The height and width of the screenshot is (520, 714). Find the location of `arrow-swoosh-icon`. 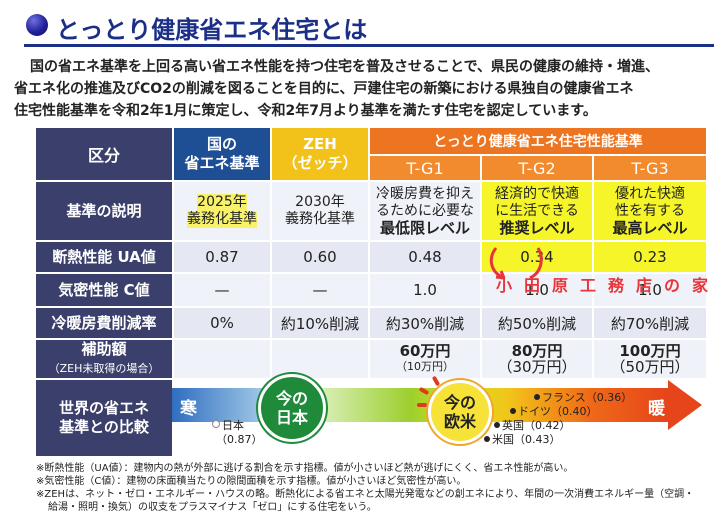

arrow-swoosh-icon is located at coordinates (516, 263).